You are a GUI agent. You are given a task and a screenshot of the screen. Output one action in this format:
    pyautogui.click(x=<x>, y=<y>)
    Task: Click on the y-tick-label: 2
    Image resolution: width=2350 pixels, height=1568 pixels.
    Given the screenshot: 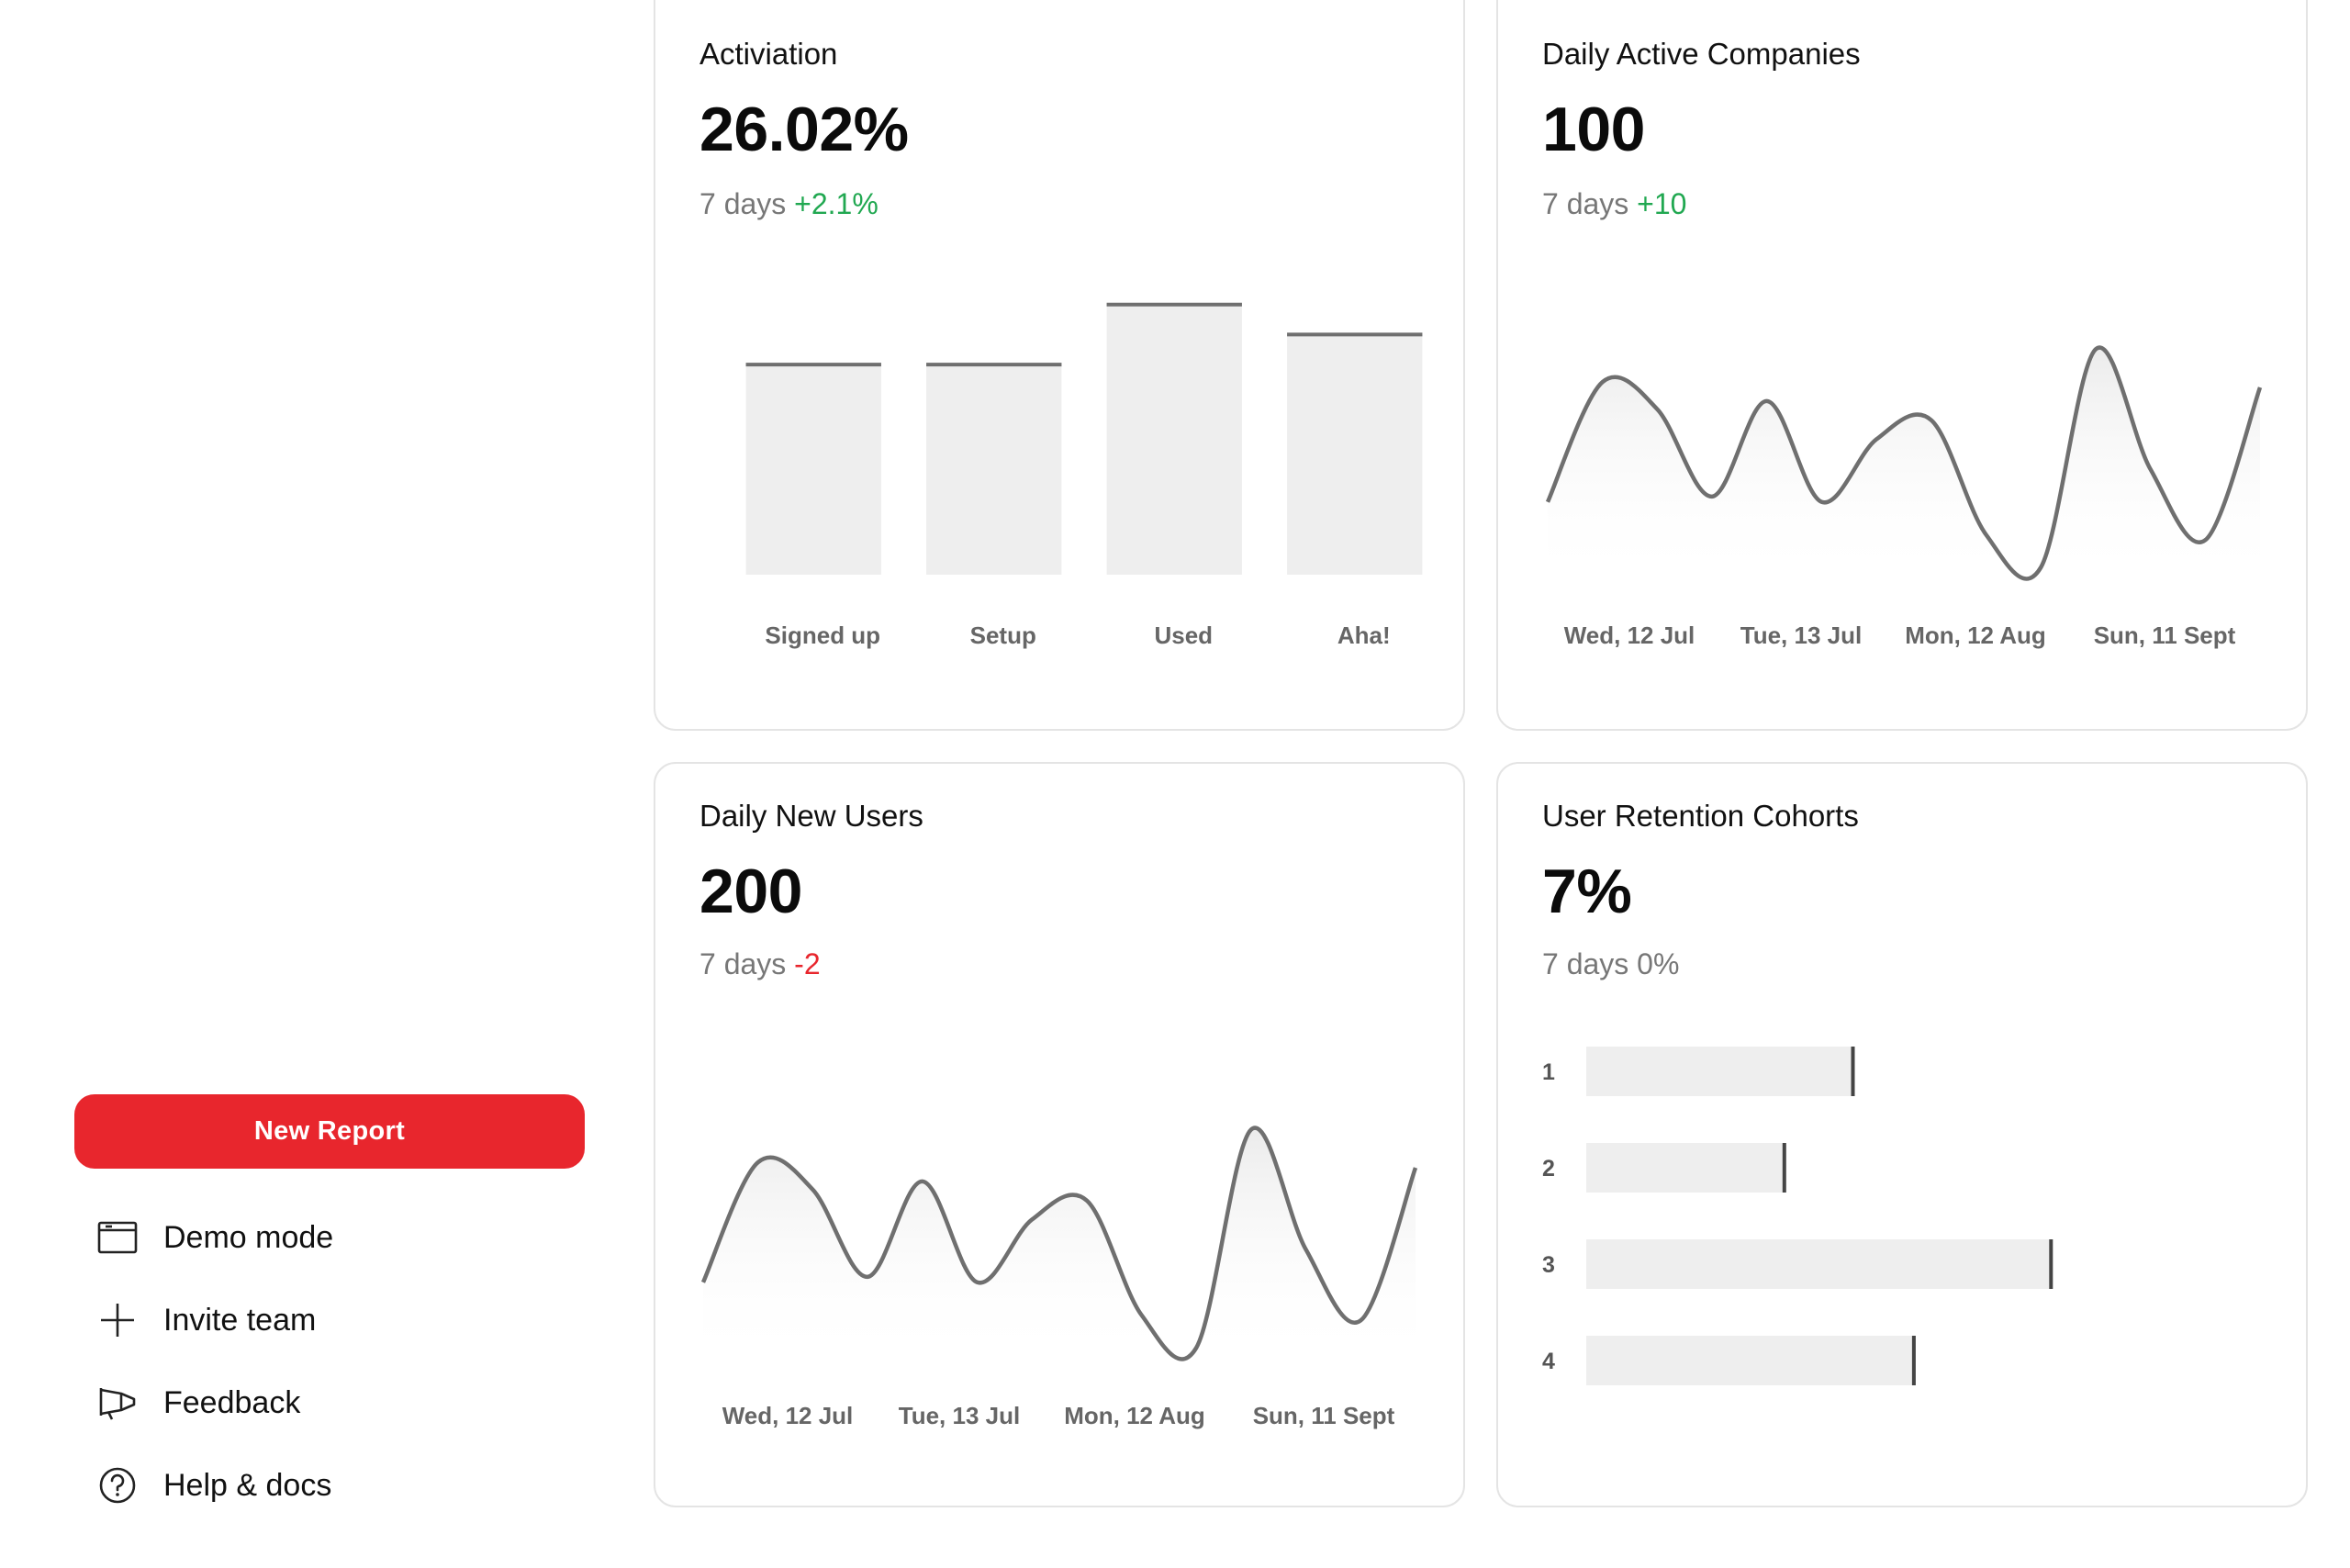 What is the action you would take?
    pyautogui.click(x=1548, y=1169)
    